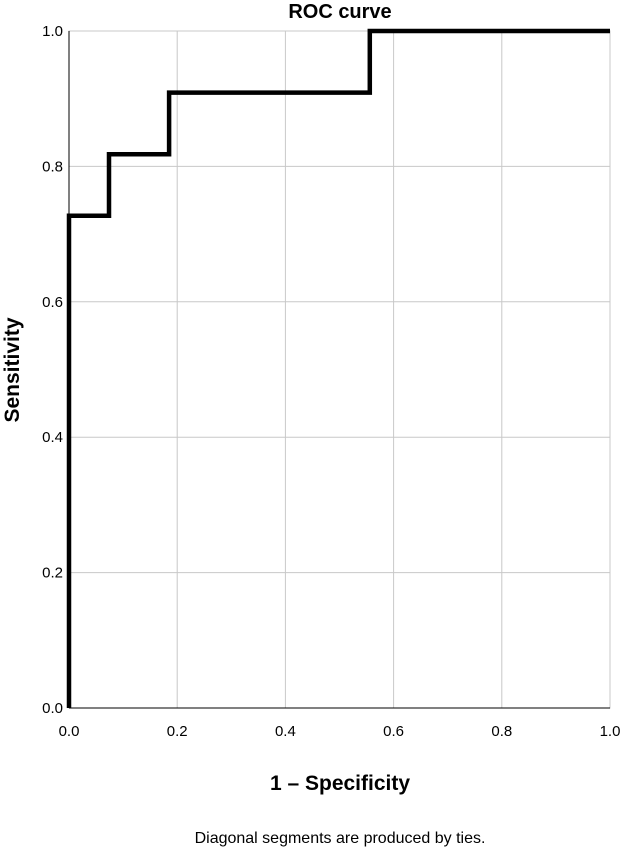  I want to click on x-tick-label: 0.4, so click(285, 731).